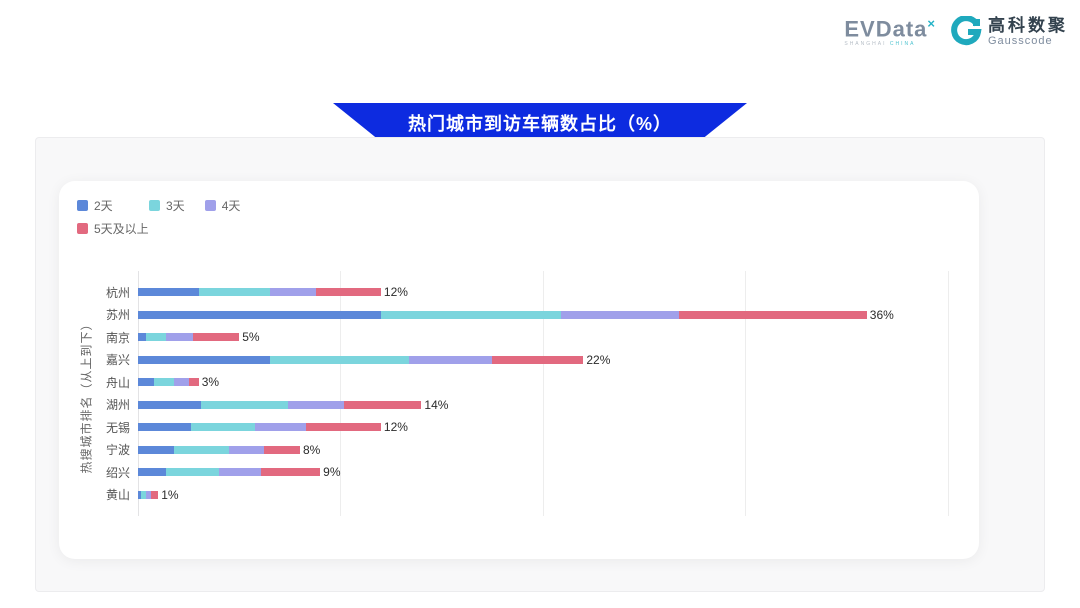 The width and height of the screenshot is (1080, 608). What do you see at coordinates (881, 314) in the screenshot?
I see `value-label: 36%` at bounding box center [881, 314].